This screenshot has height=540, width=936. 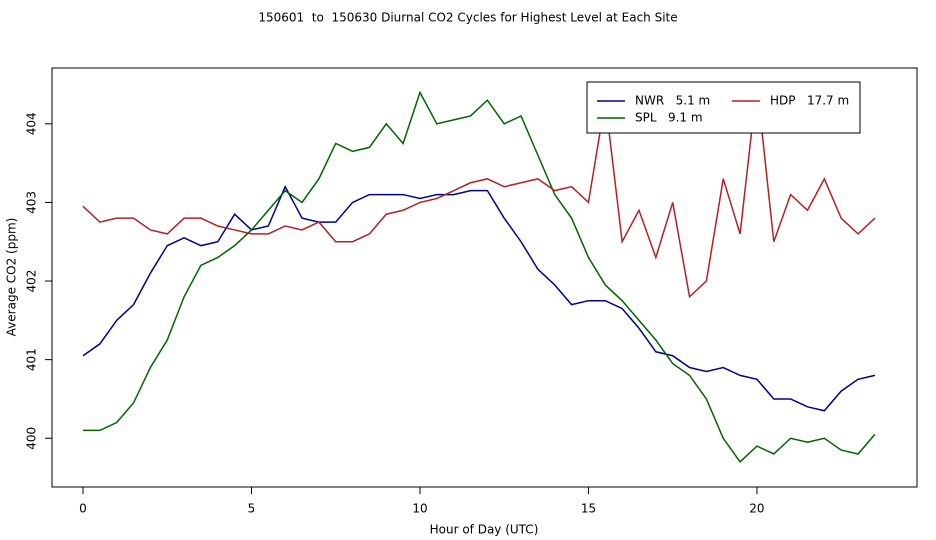 What do you see at coordinates (672, 101) in the screenshot?
I see `legend-label: NWR 5.1 m` at bounding box center [672, 101].